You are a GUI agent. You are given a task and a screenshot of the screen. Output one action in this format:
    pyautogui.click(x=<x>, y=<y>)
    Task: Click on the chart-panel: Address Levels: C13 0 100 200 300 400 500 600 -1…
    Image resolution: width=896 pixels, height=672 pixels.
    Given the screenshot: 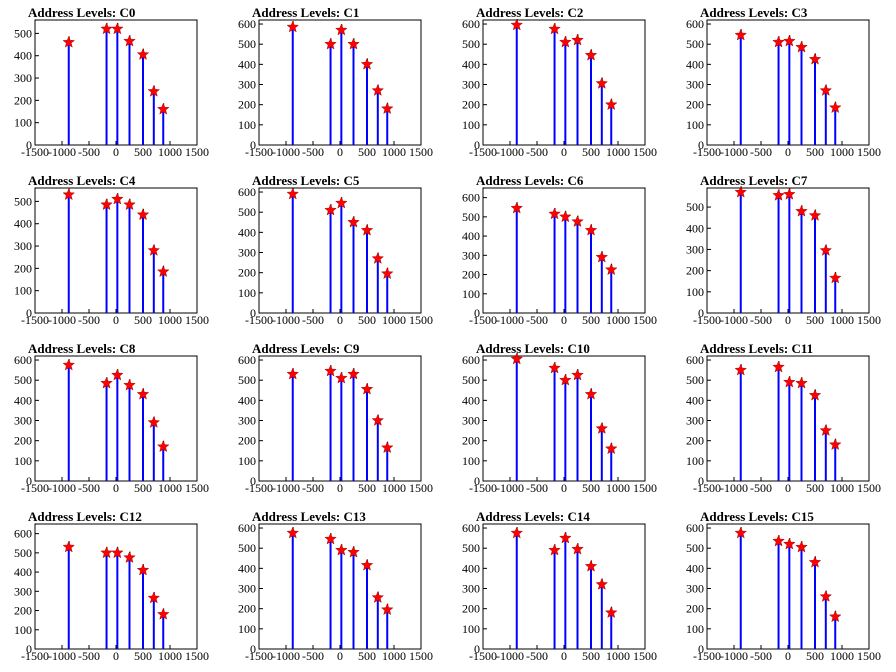 What is the action you would take?
    pyautogui.click(x=336, y=588)
    